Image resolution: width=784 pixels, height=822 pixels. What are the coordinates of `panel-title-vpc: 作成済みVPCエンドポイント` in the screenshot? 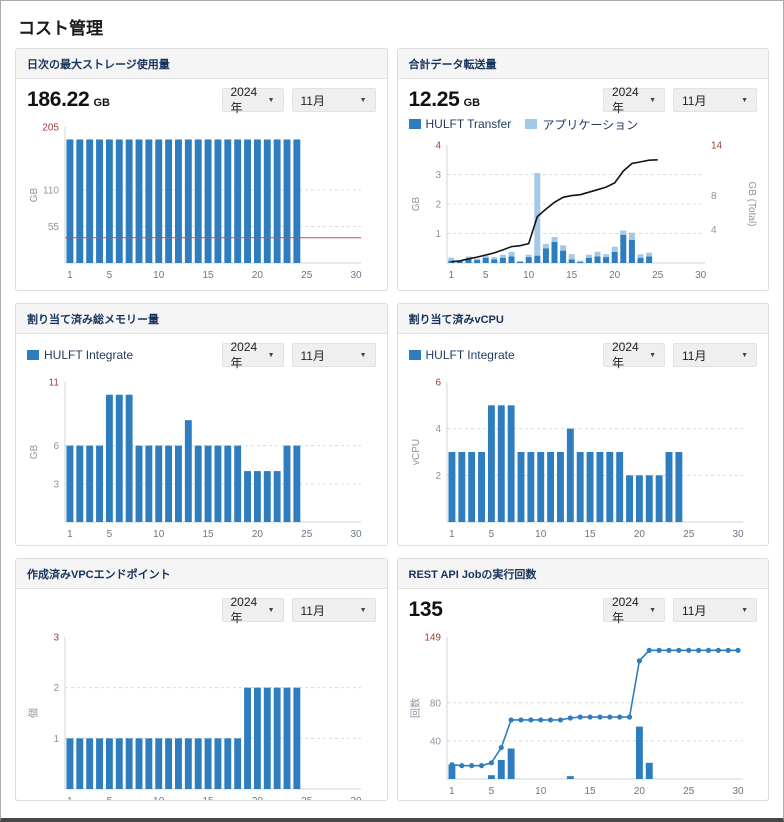 It's located at (201, 574).